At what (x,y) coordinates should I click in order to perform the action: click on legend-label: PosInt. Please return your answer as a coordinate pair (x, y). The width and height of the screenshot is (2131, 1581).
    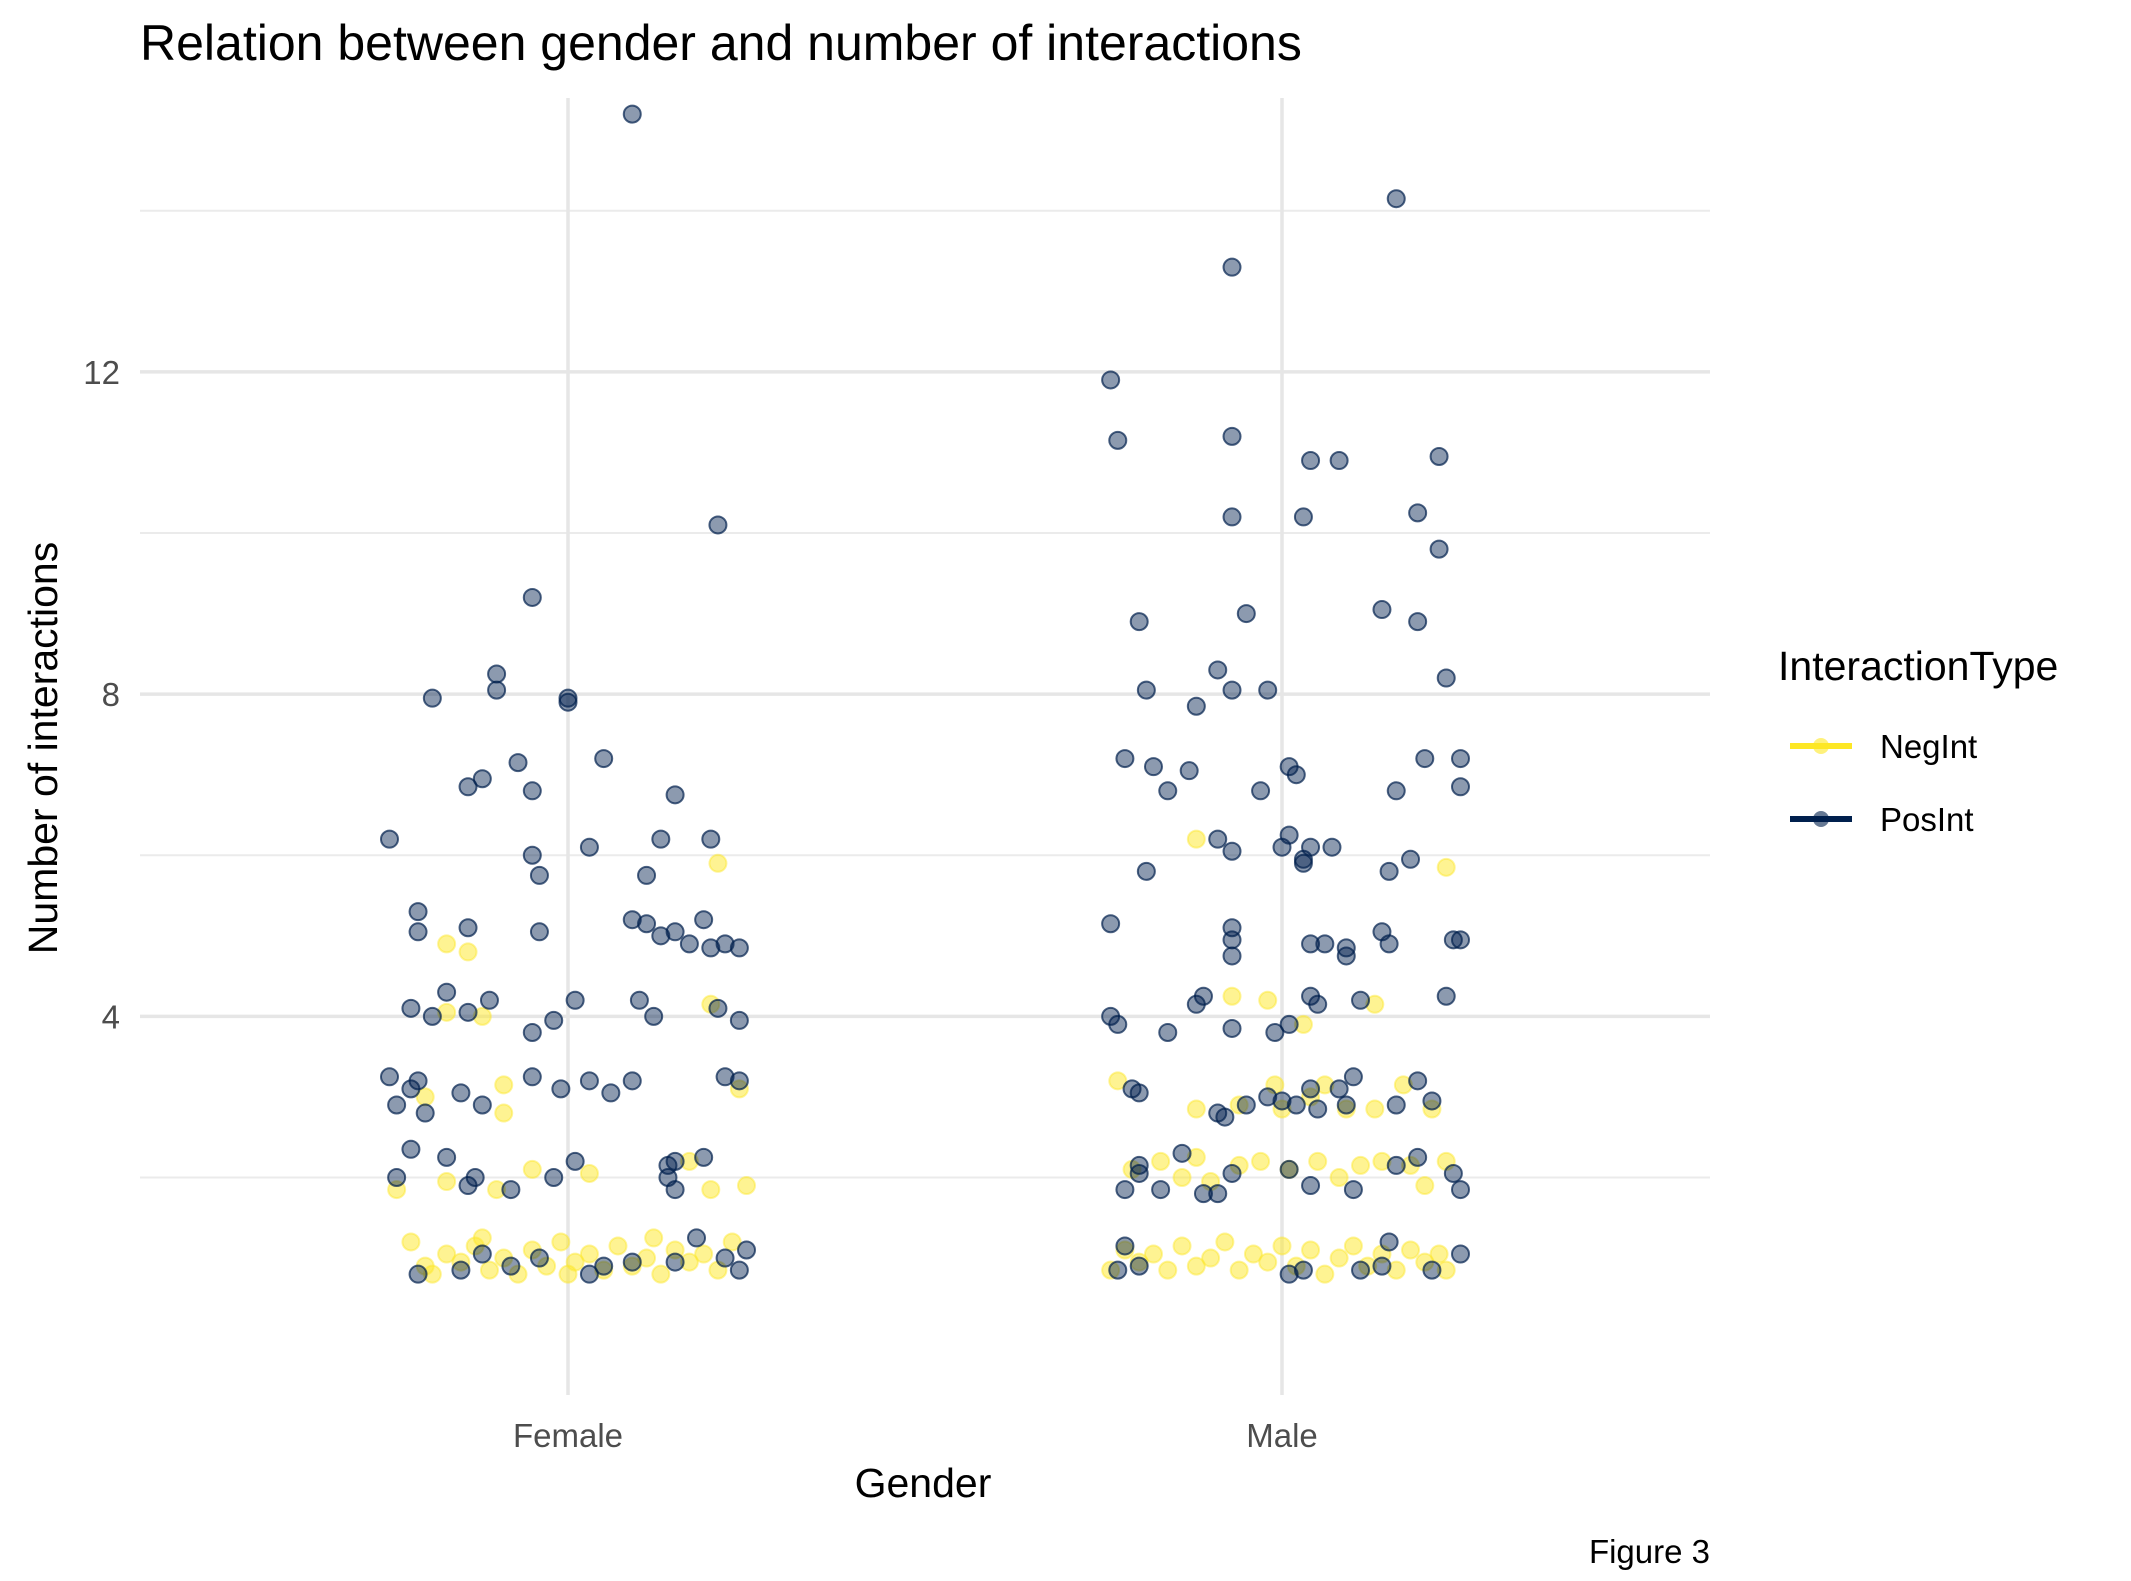
    Looking at the image, I should click on (1927, 819).